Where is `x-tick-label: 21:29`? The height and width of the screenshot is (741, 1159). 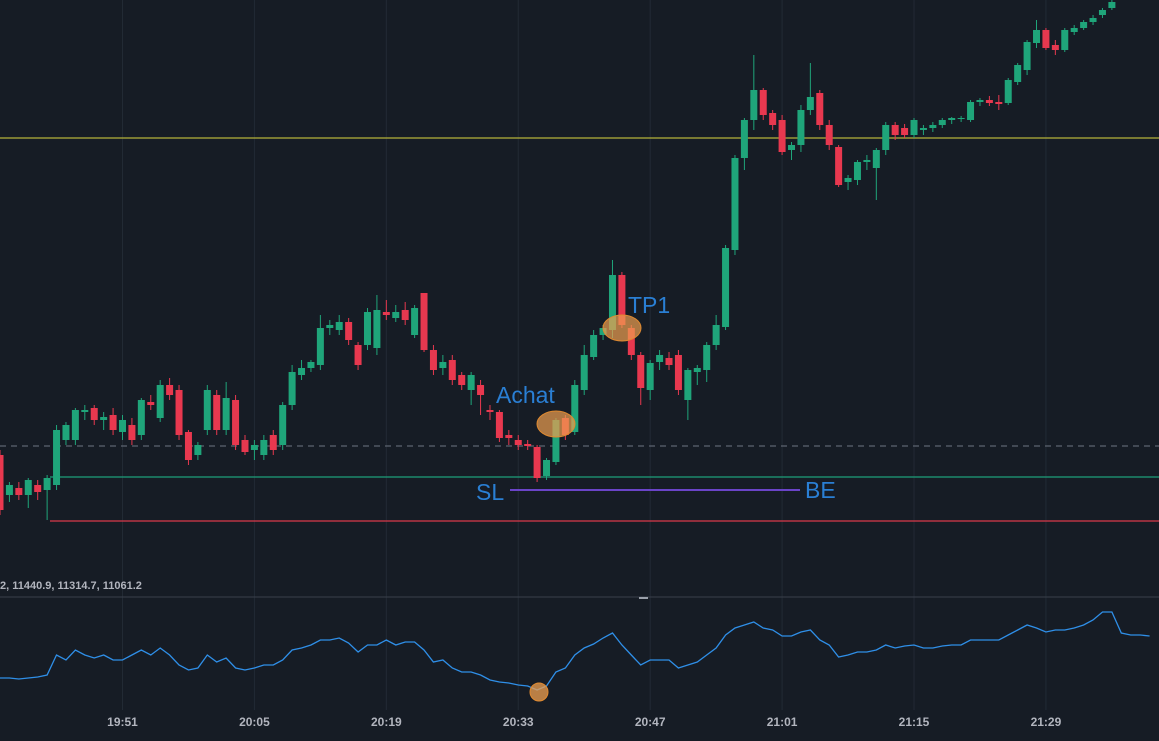 x-tick-label: 21:29 is located at coordinates (1046, 722).